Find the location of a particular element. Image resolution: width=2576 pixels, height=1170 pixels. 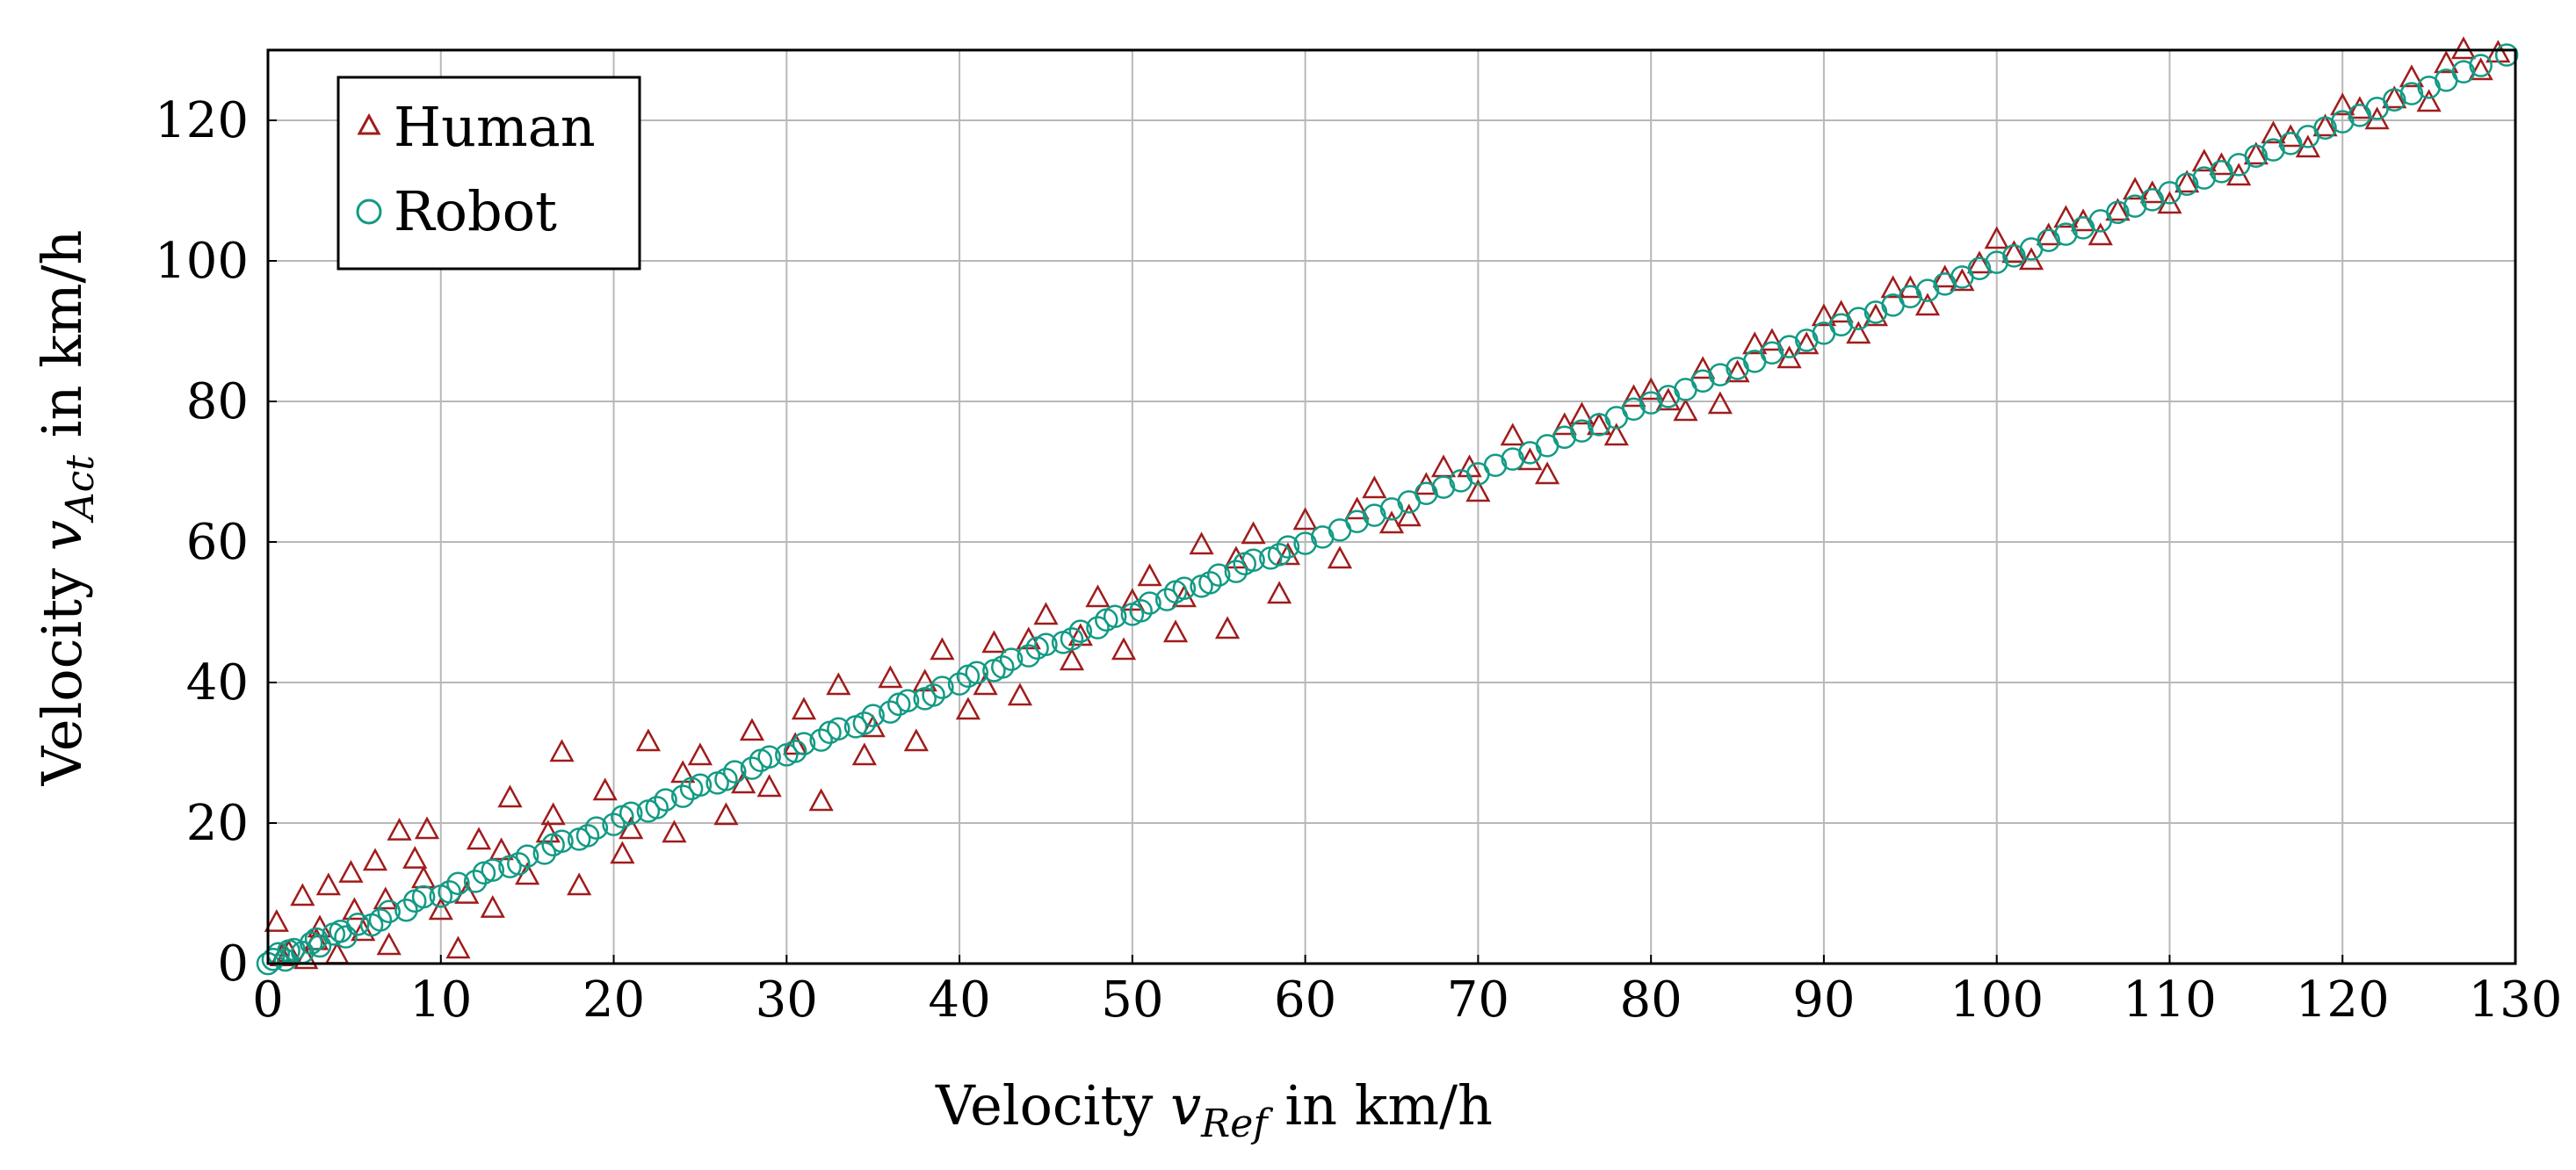

y-axis-label: Velocity vAct in km/h is located at coordinates (66, 508).